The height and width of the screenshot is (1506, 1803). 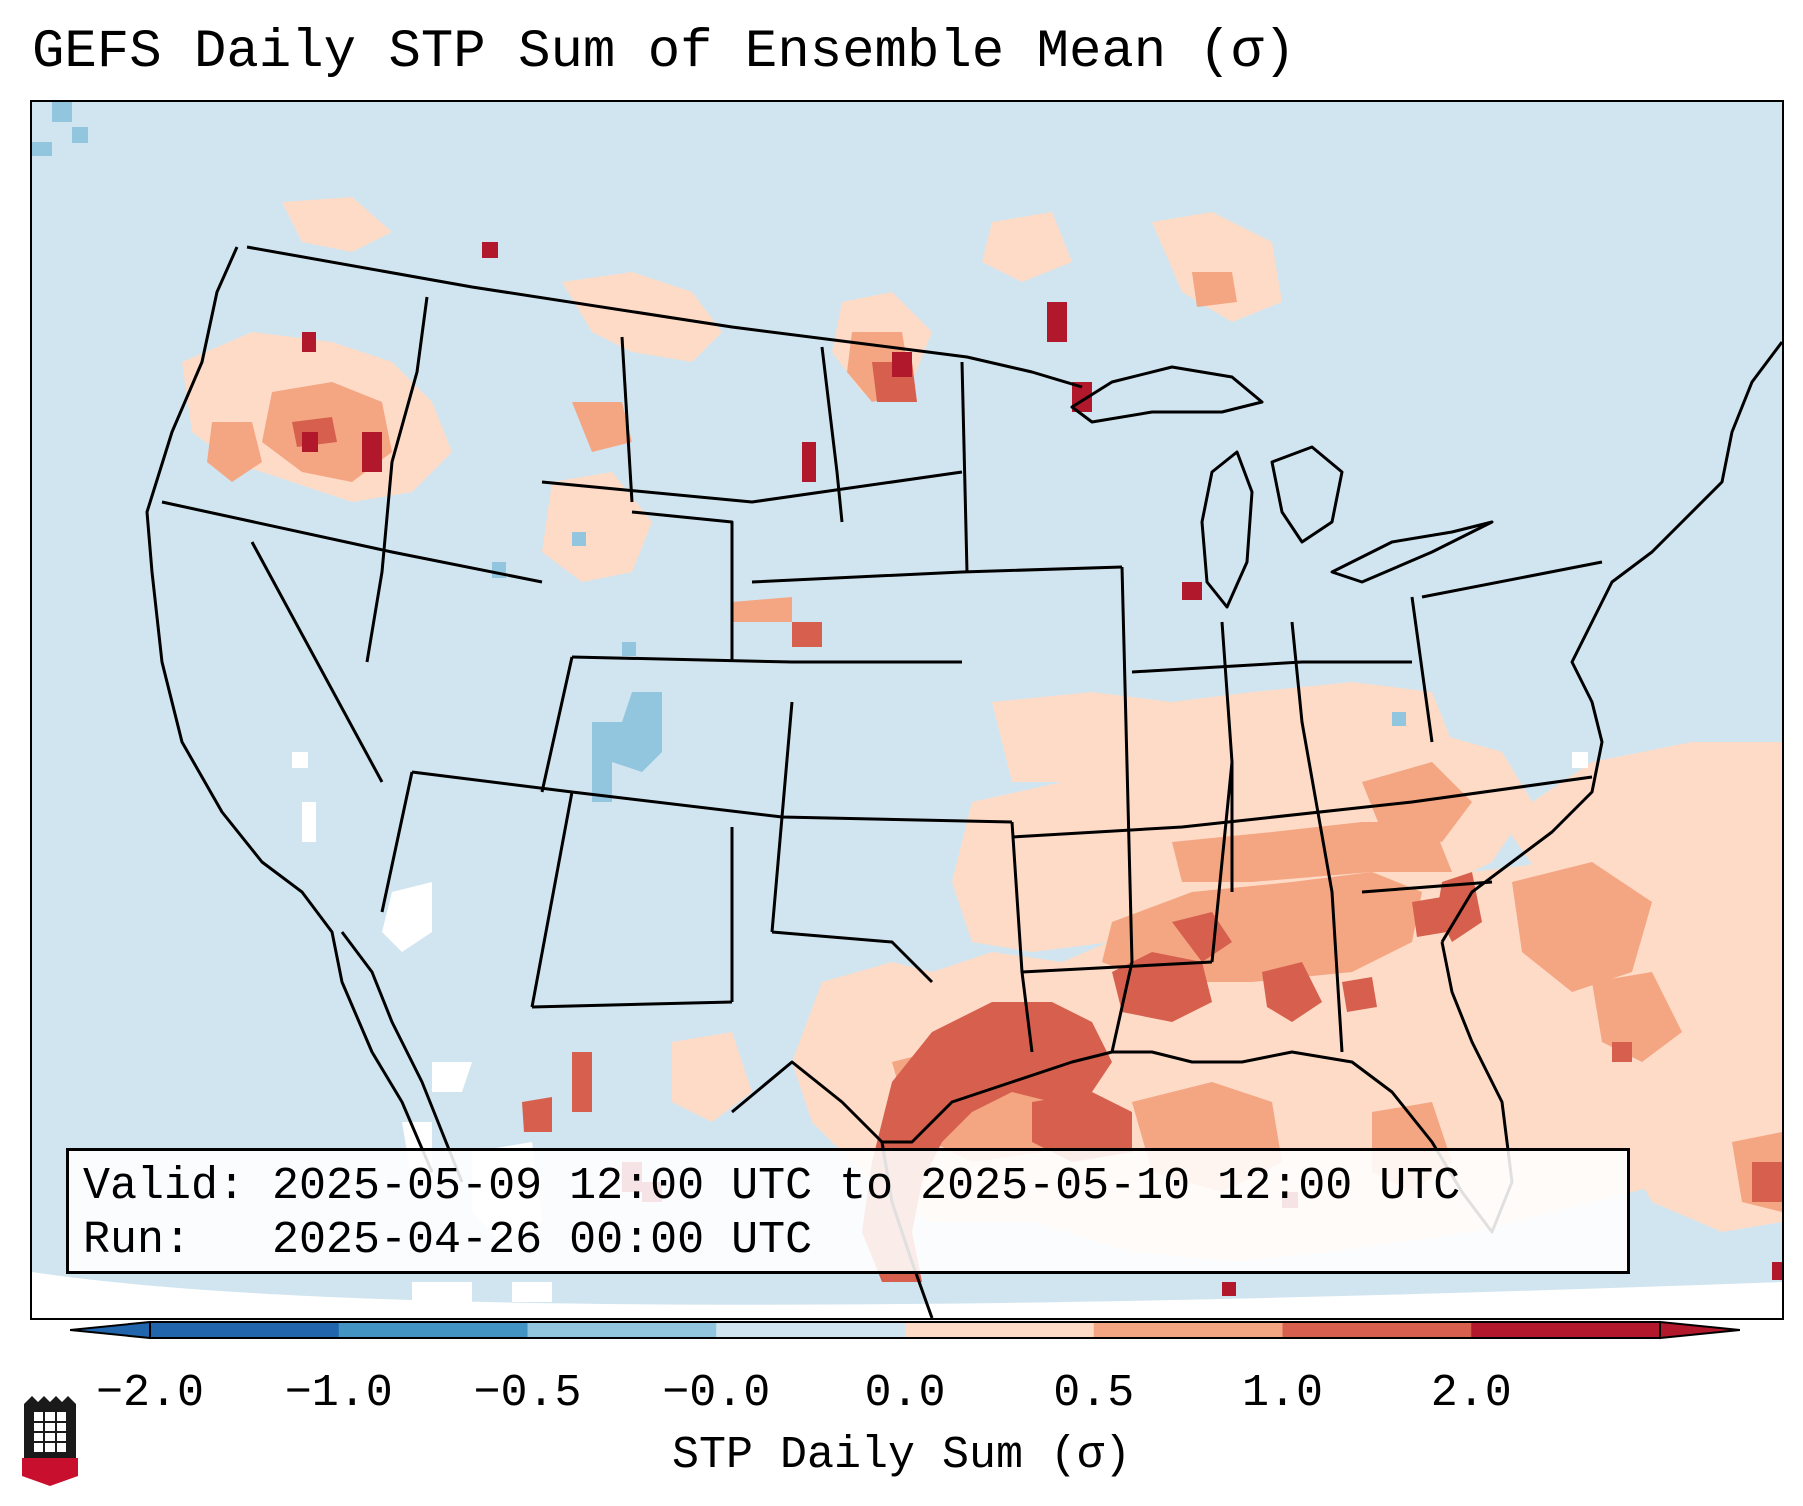 What do you see at coordinates (527, 1393) in the screenshot?
I see `colorbar-tick-label: −0.5` at bounding box center [527, 1393].